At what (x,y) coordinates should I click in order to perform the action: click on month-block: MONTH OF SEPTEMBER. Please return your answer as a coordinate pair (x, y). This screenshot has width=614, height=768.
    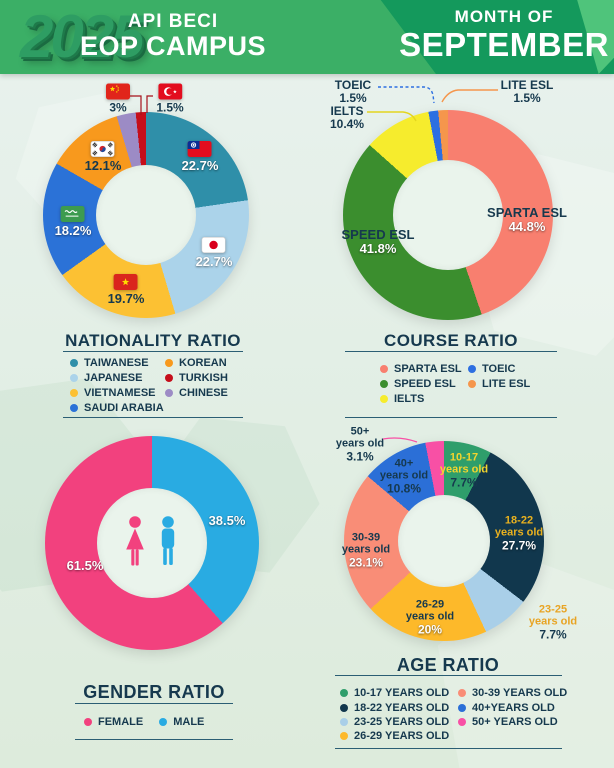
    Looking at the image, I should click on (504, 35).